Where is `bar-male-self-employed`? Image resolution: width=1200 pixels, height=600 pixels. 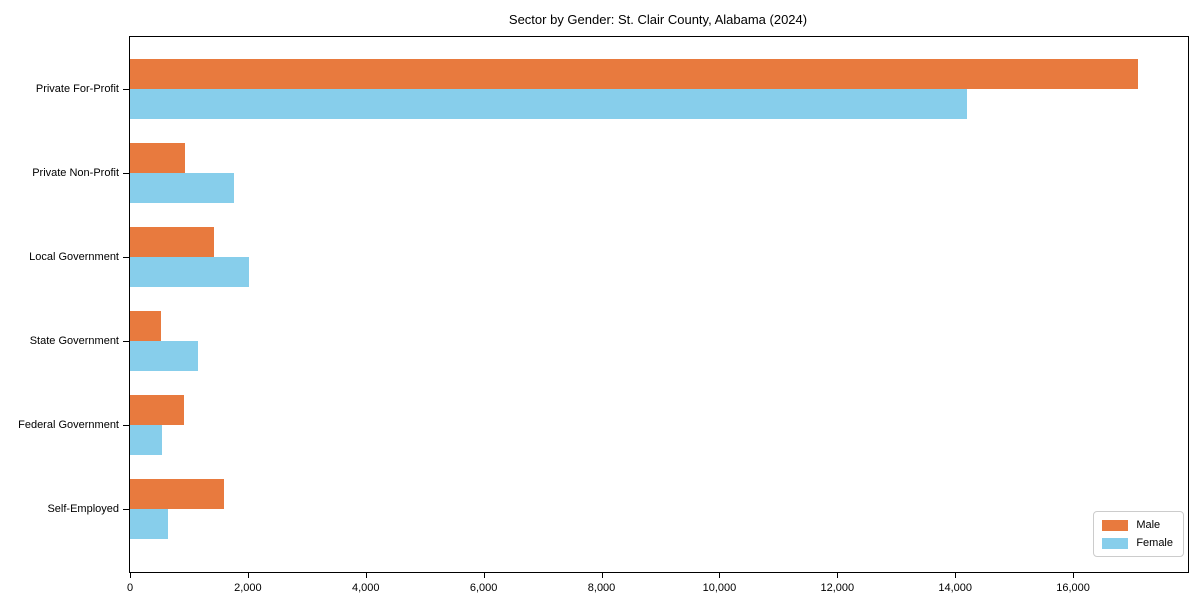
bar-male-self-employed is located at coordinates (177, 494).